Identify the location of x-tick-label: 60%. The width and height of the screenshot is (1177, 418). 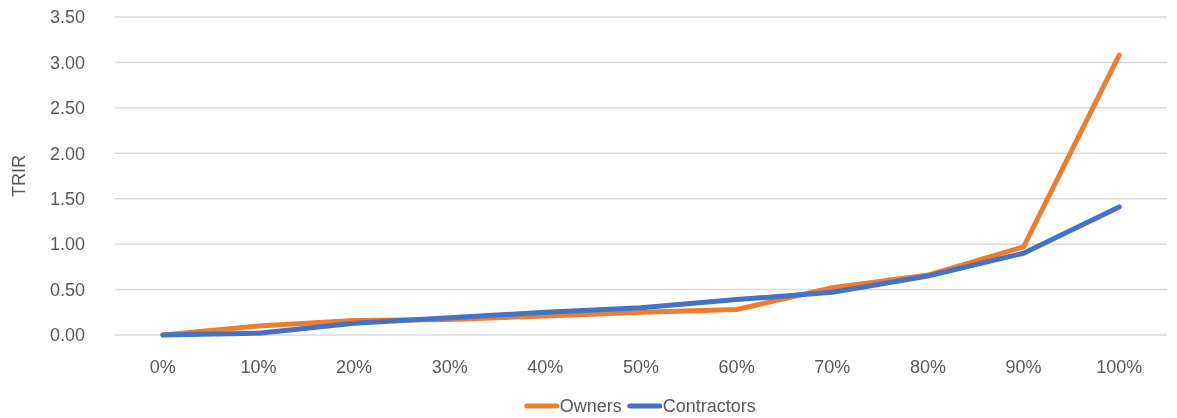
(736, 367).